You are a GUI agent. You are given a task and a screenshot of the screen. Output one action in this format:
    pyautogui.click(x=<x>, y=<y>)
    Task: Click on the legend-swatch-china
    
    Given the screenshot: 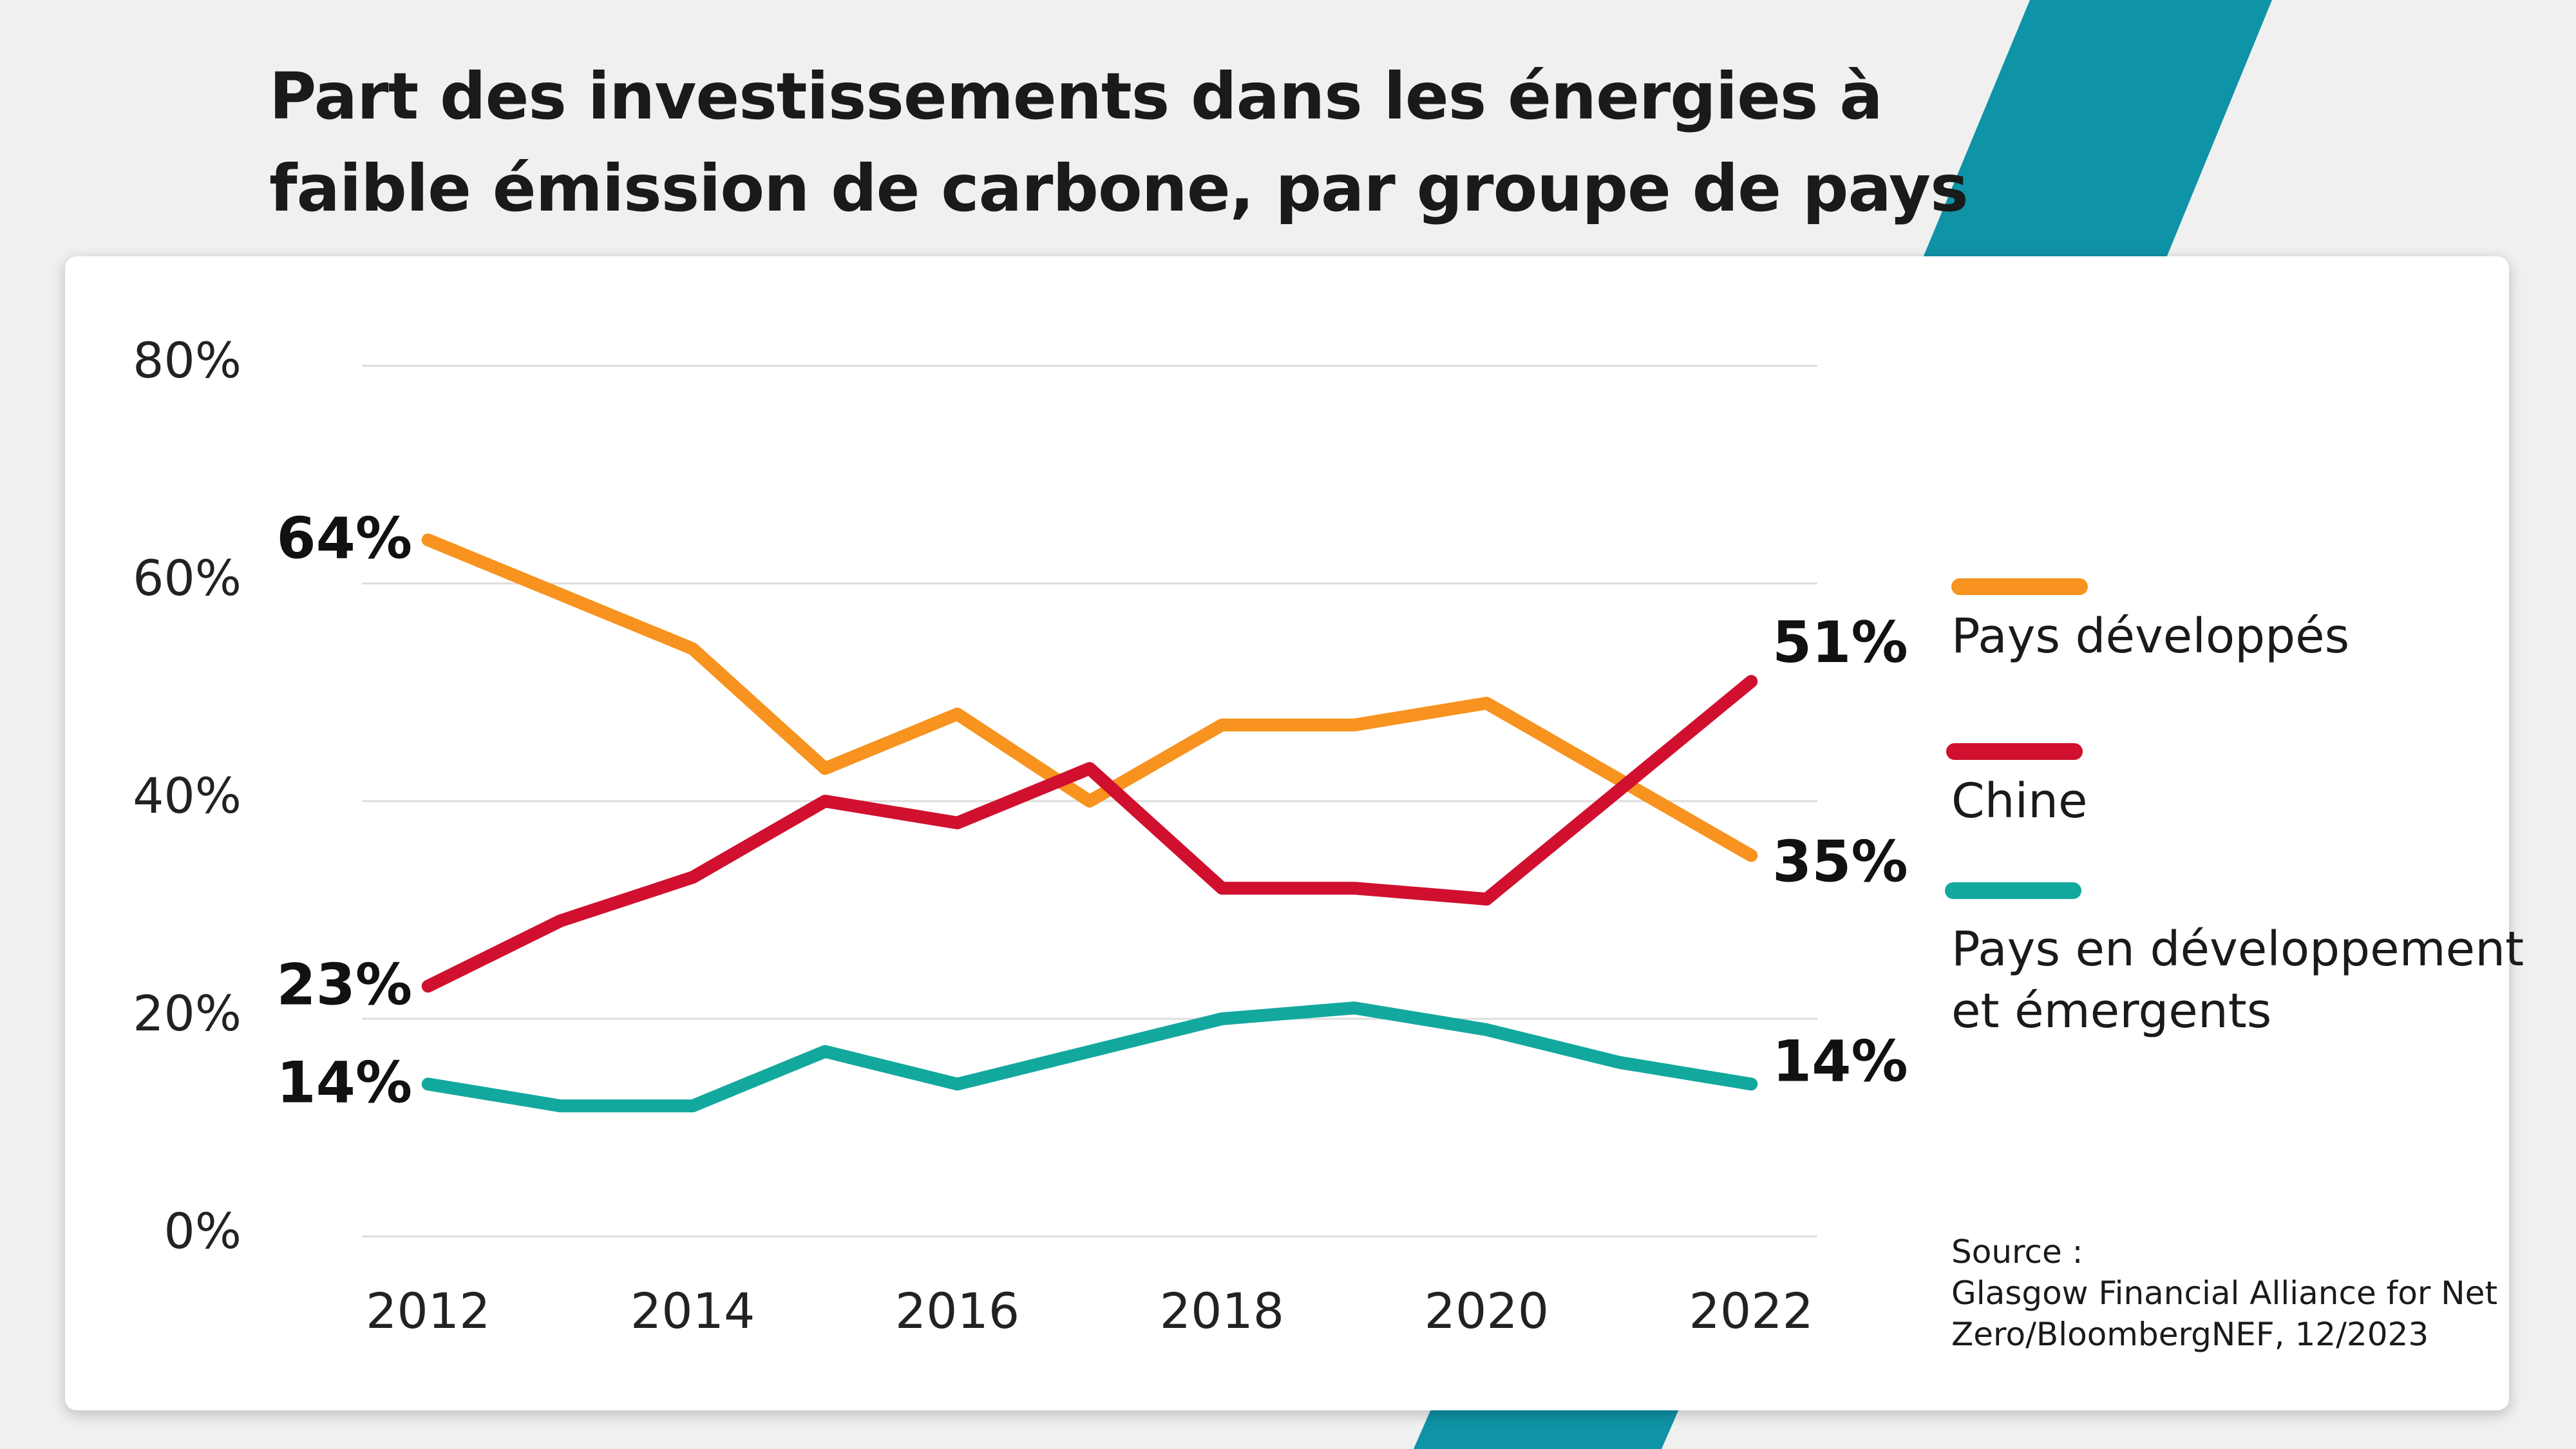 What is the action you would take?
    pyautogui.click(x=2014, y=751)
    